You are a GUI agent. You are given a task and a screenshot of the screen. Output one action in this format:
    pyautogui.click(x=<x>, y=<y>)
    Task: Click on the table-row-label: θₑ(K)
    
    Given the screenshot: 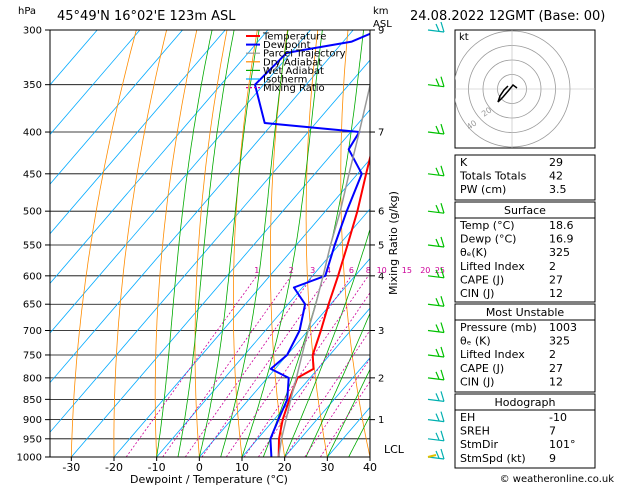 What is the action you would take?
    pyautogui.click(x=473, y=252)
    